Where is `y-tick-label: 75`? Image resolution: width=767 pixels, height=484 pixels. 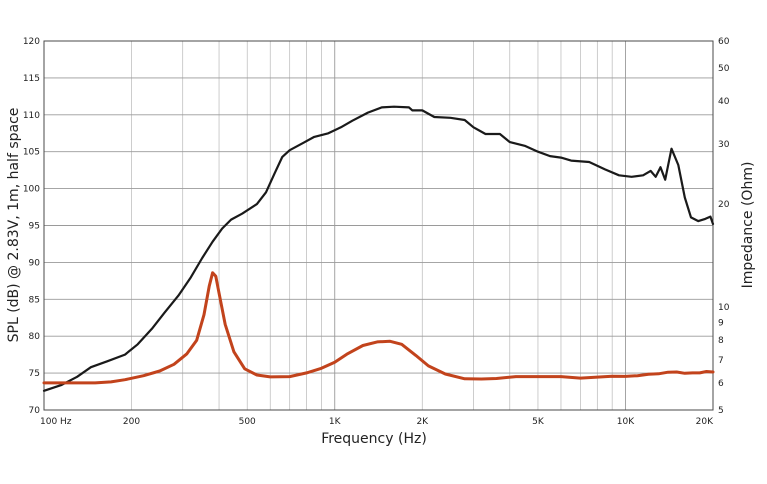 y-tick-label: 75 is located at coordinates (34, 374).